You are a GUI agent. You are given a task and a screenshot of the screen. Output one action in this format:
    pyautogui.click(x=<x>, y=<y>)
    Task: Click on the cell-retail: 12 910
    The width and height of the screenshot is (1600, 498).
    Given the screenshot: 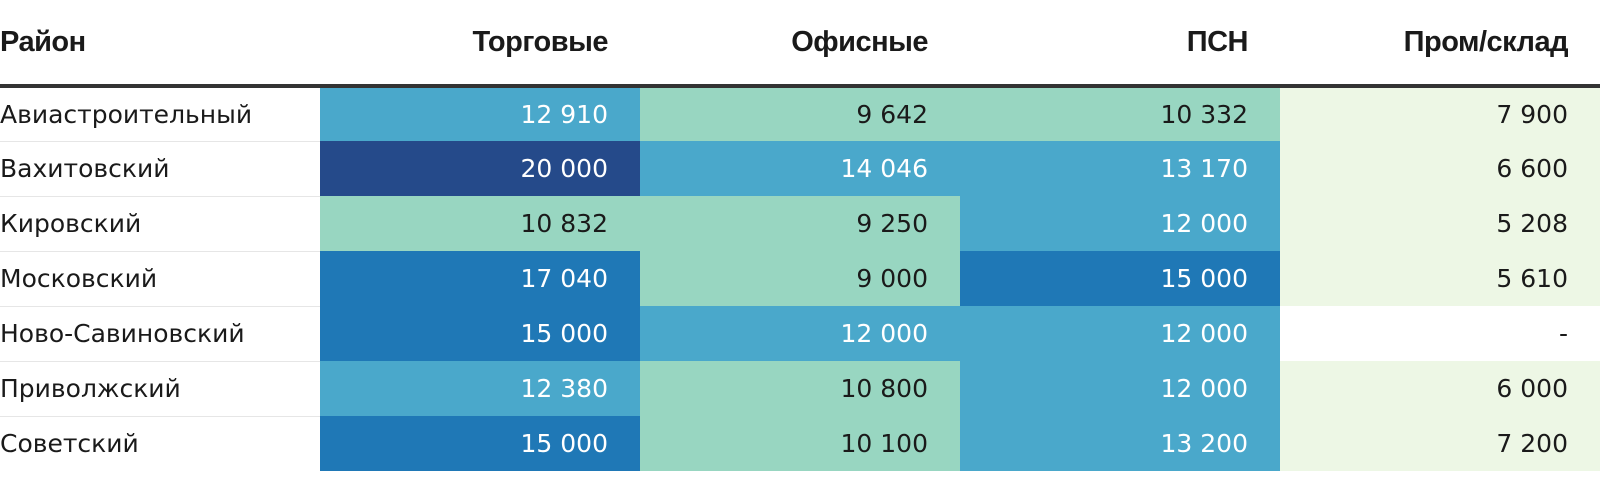 What is the action you would take?
    pyautogui.click(x=480, y=113)
    